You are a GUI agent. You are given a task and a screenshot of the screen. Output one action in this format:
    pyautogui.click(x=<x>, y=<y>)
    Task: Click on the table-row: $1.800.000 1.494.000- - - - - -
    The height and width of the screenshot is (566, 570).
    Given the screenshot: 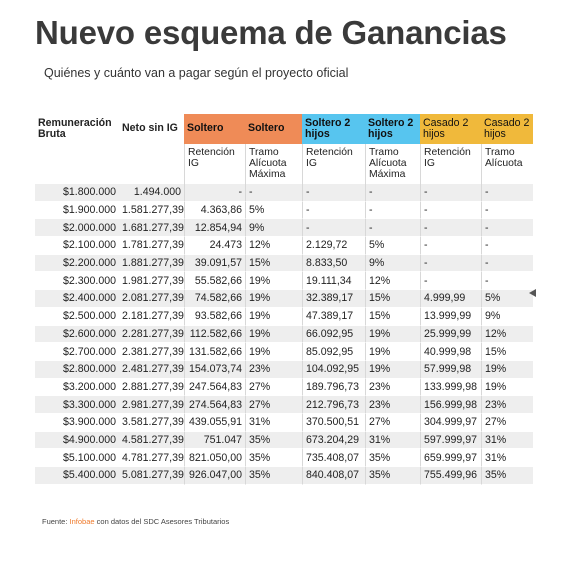 What is the action you would take?
    pyautogui.click(x=284, y=193)
    